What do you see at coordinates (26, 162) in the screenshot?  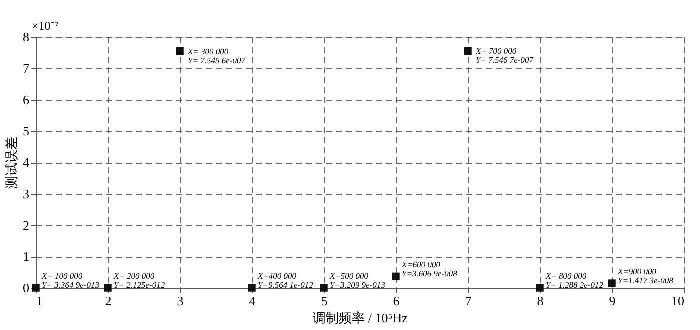 I see `y-tick-label: 4` at bounding box center [26, 162].